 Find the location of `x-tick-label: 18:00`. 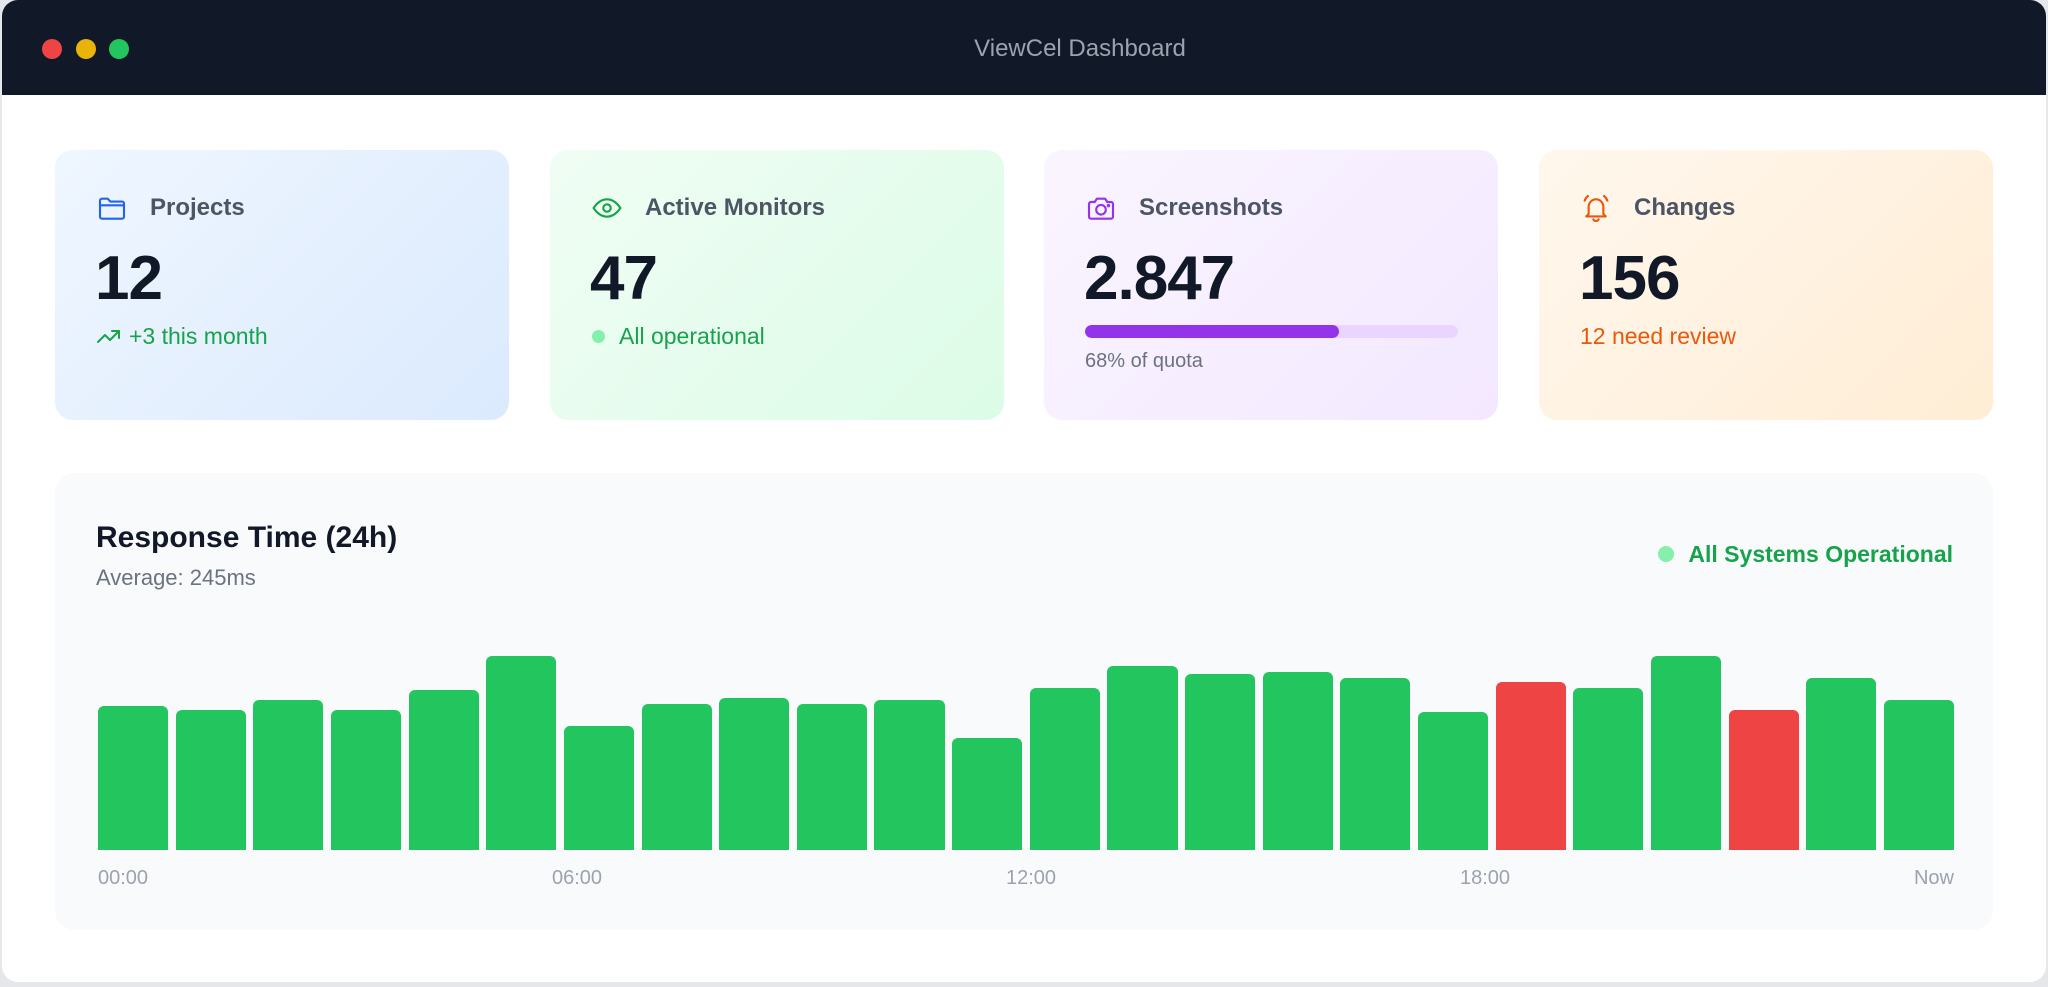

x-tick-label: 18:00 is located at coordinates (1485, 878).